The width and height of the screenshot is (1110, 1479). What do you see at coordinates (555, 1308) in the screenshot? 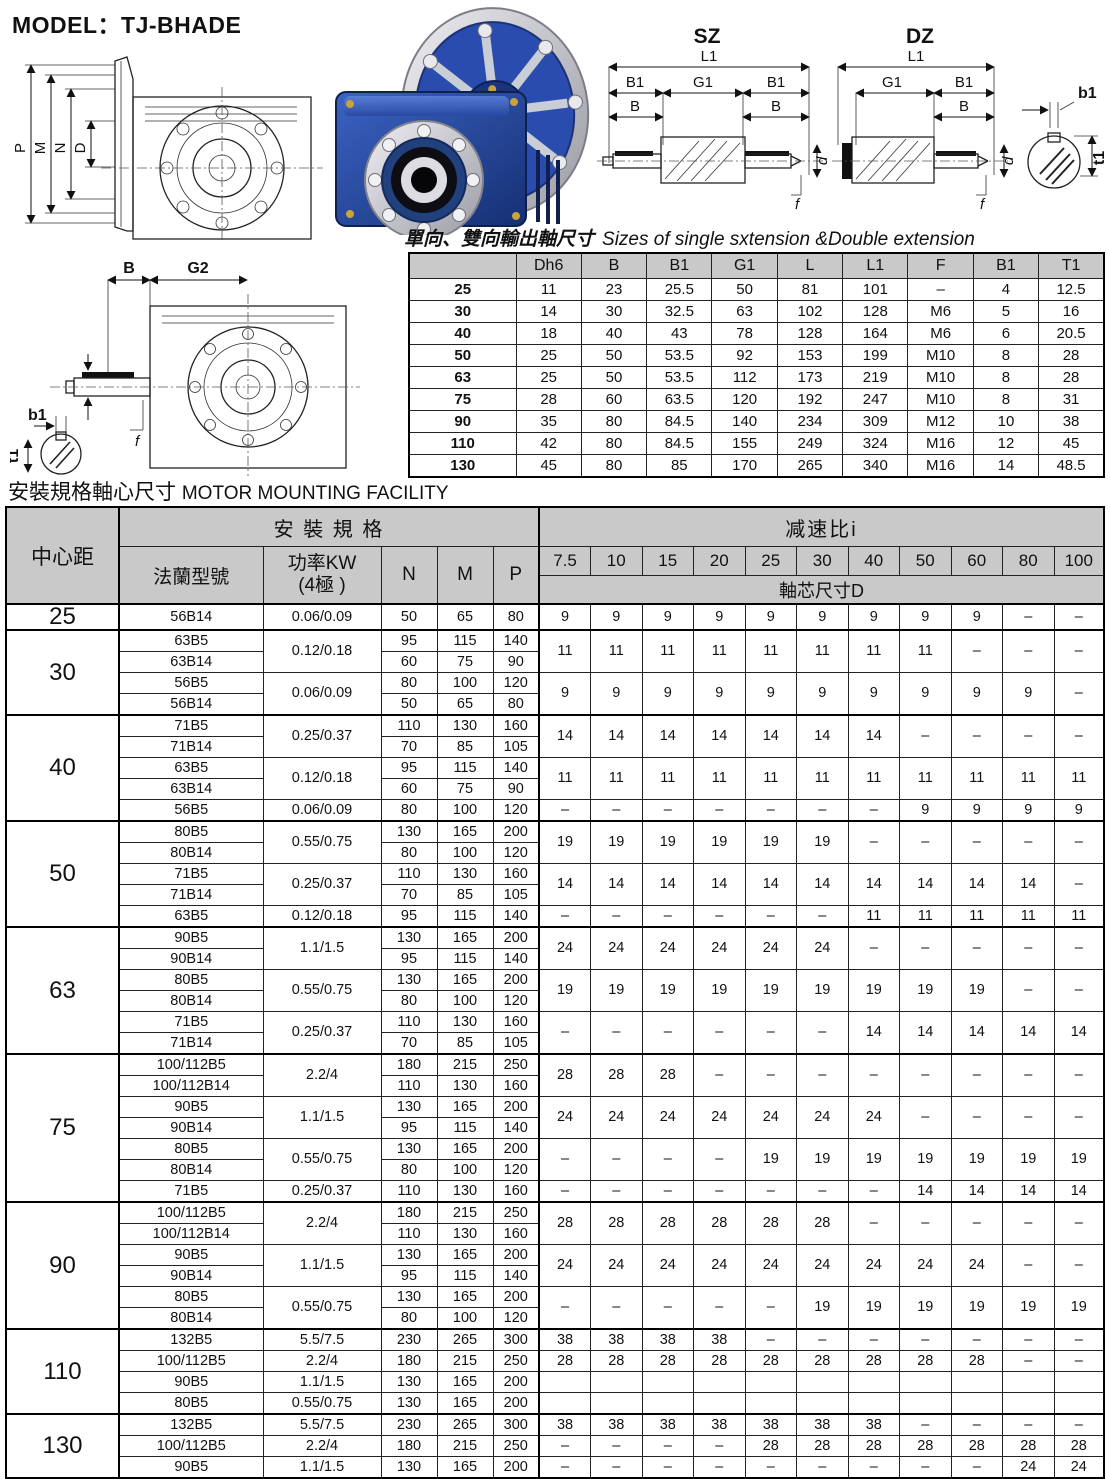
I see `mounting-table-row: 80B5 0.55/0.75 130 165 200– – – – –19 19 19 19 19 19` at bounding box center [555, 1308].